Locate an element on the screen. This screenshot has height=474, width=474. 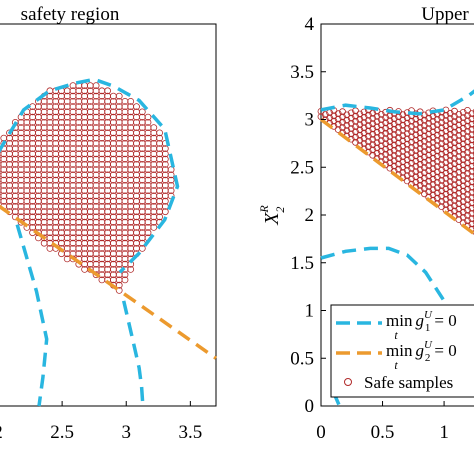
g1-boundary-curve is located at coordinates (397, 102).